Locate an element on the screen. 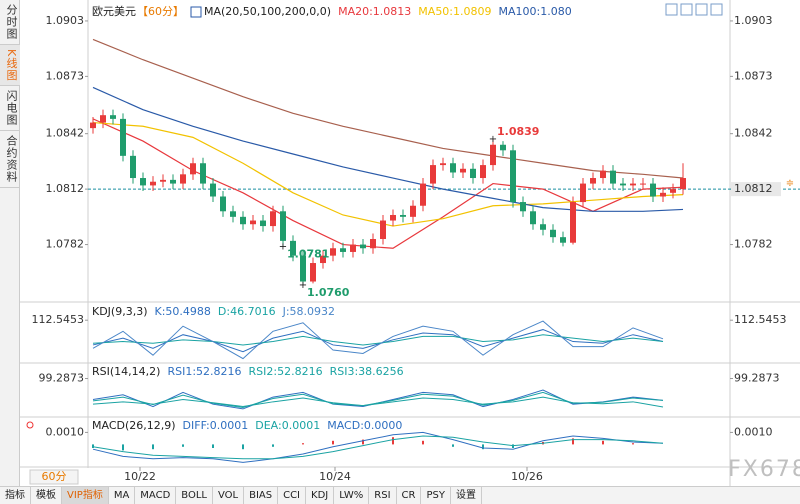 The image size is (800, 504). legend-entry: DIFF:0.0001 is located at coordinates (216, 425).